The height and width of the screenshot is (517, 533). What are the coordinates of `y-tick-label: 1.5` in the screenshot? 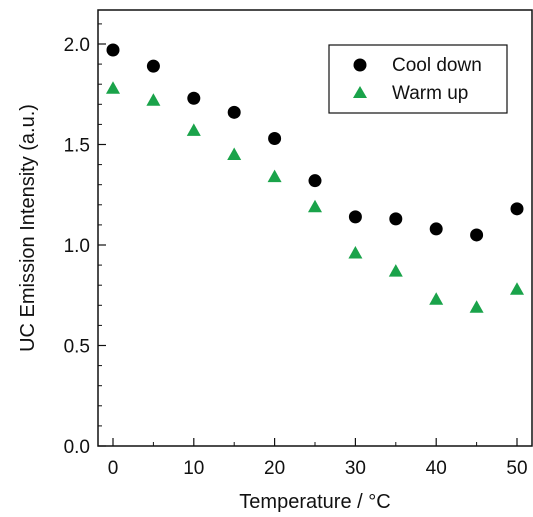 It's located at (77, 146).